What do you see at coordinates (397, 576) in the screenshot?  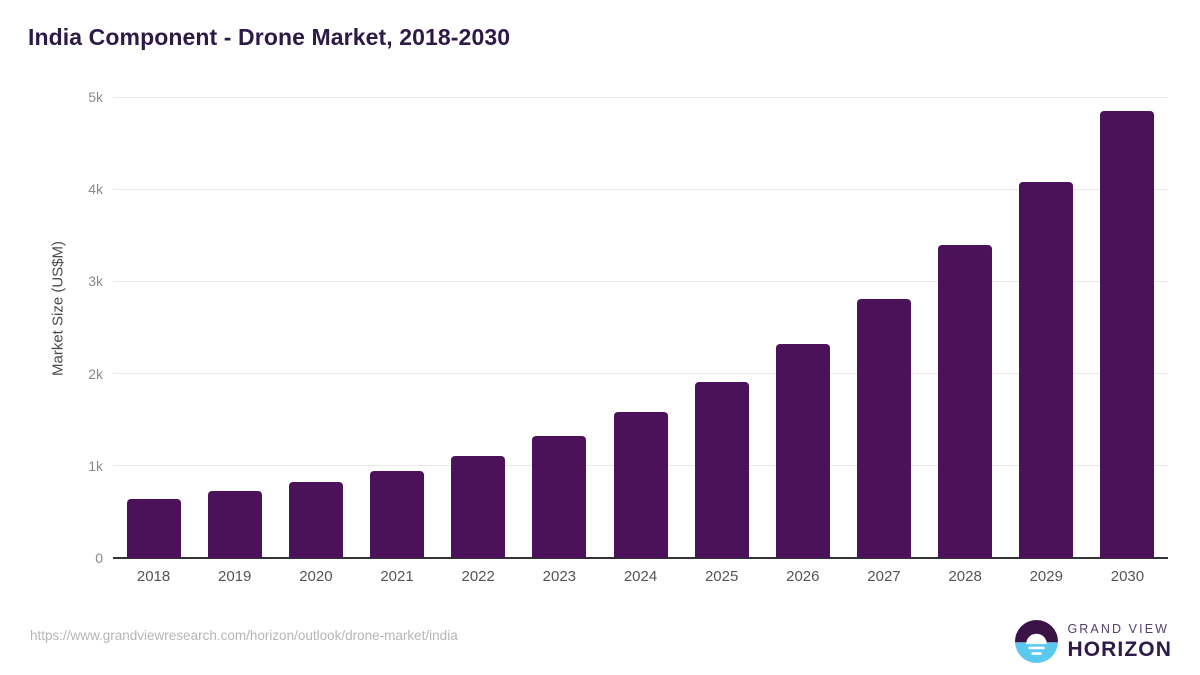 I see `x-axis-tick-label: 2021` at bounding box center [397, 576].